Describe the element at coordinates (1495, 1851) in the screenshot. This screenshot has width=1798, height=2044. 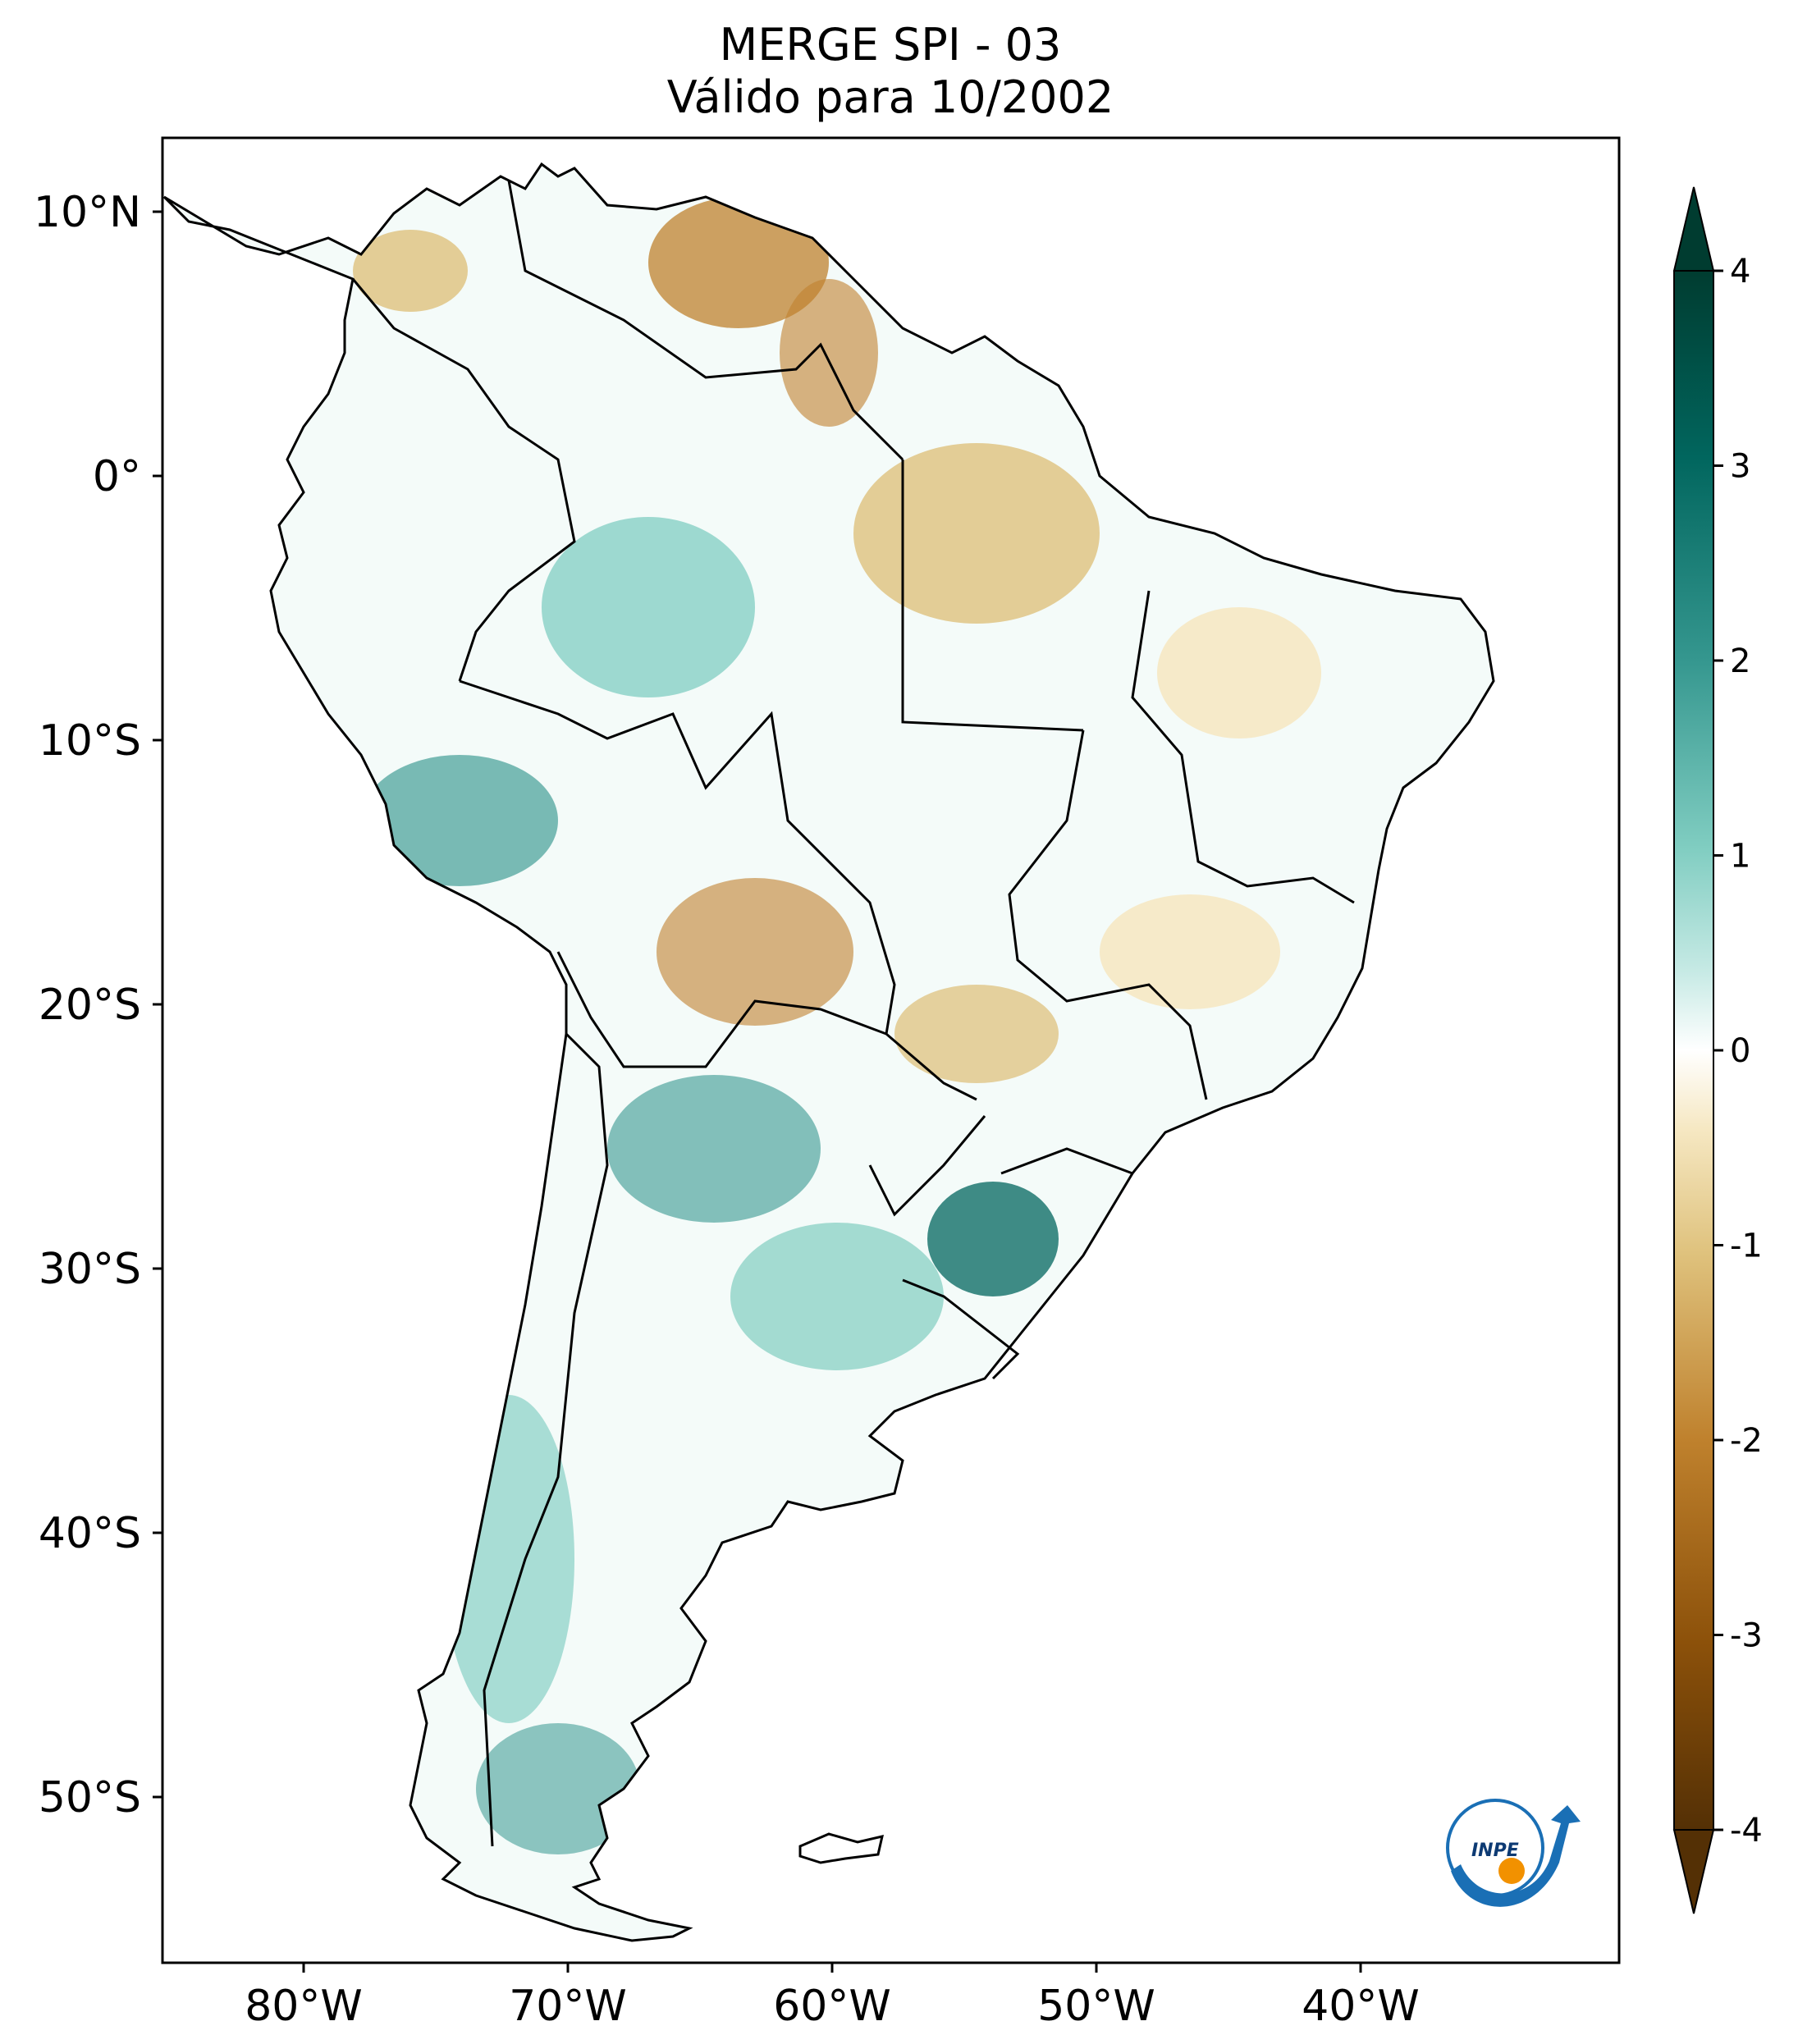
I see `logo-text: INPE` at that location.